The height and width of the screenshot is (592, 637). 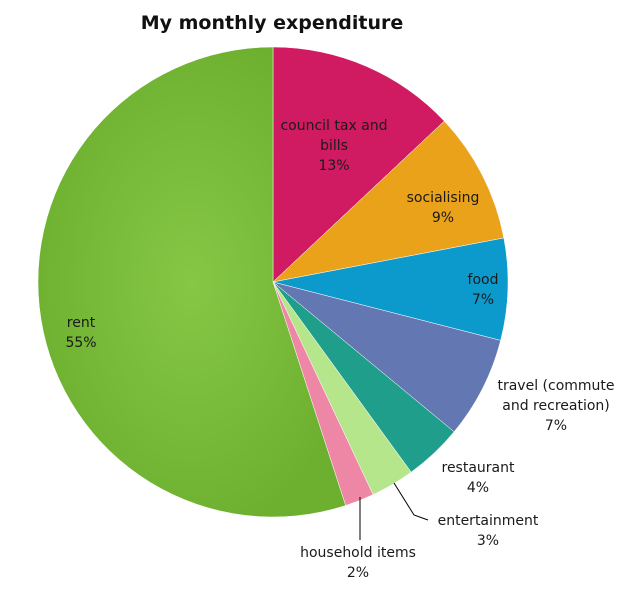 I want to click on slice-value-socialising: 9%, so click(x=443, y=218).